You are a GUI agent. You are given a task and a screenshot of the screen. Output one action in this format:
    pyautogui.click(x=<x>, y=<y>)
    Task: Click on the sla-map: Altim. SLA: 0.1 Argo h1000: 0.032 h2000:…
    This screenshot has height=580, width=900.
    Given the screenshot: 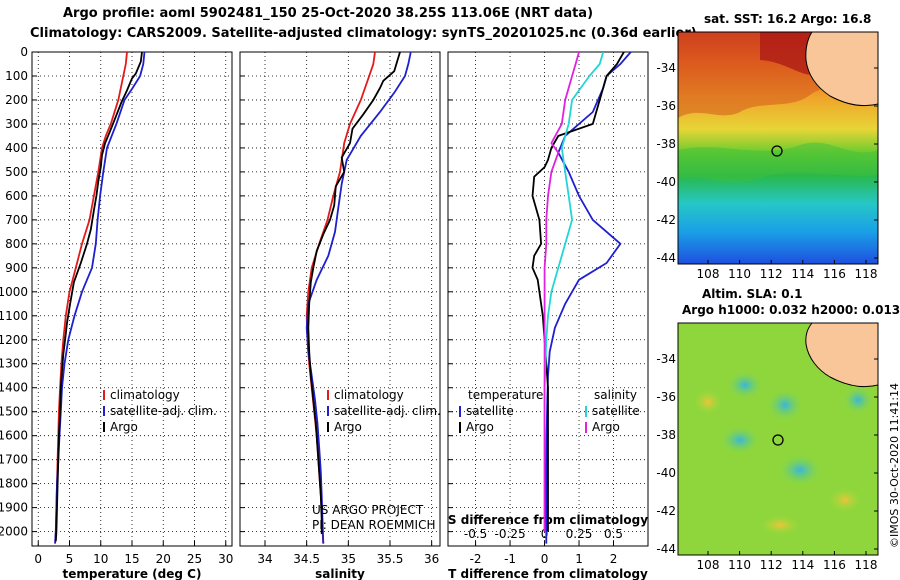 What is the action you would take?
    pyautogui.click(x=778, y=429)
    